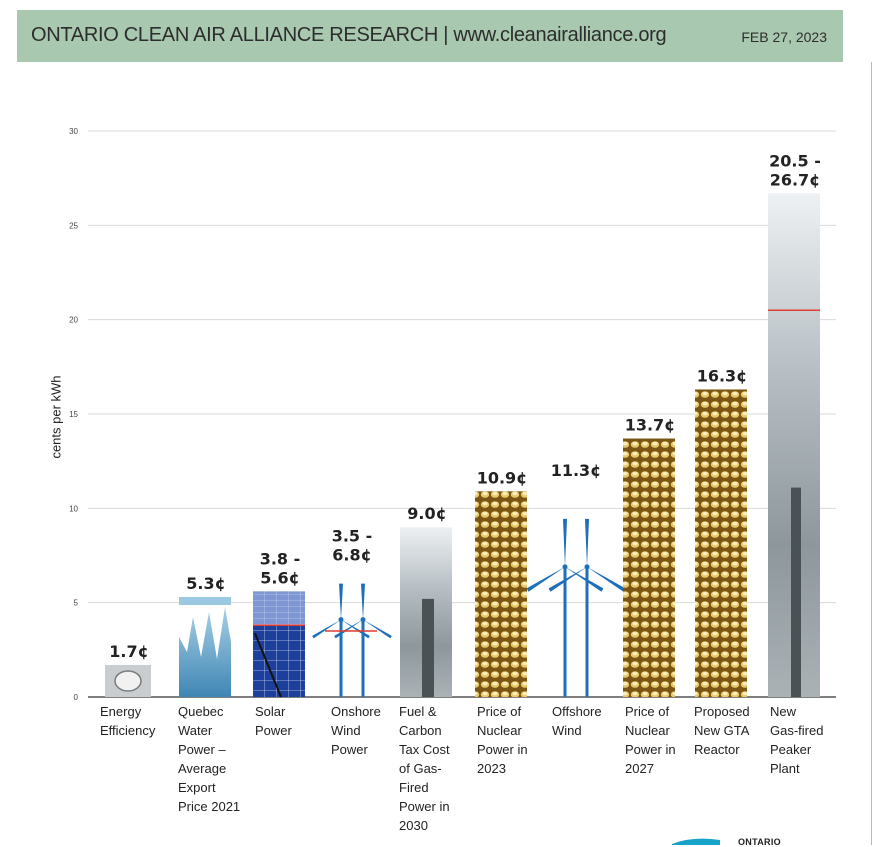 The width and height of the screenshot is (886, 847). I want to click on panel-frame, so click(268, 665).